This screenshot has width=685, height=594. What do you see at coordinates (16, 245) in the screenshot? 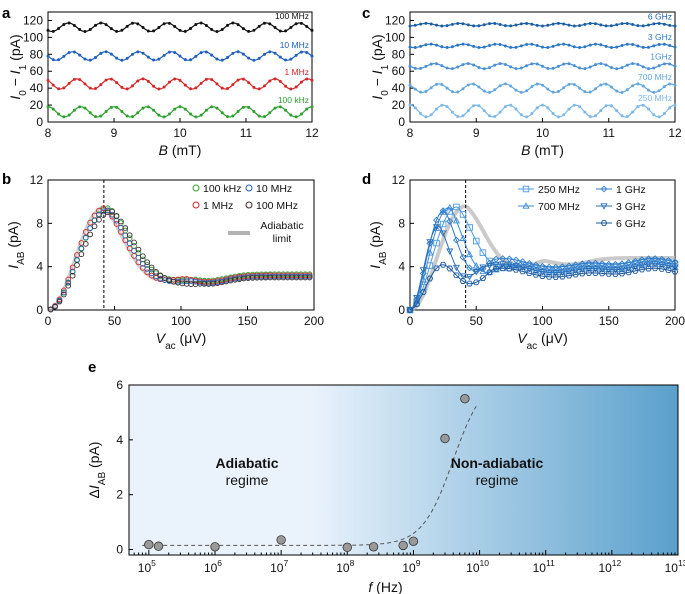
I see `y-axis-label: IAB (pA)` at bounding box center [16, 245].